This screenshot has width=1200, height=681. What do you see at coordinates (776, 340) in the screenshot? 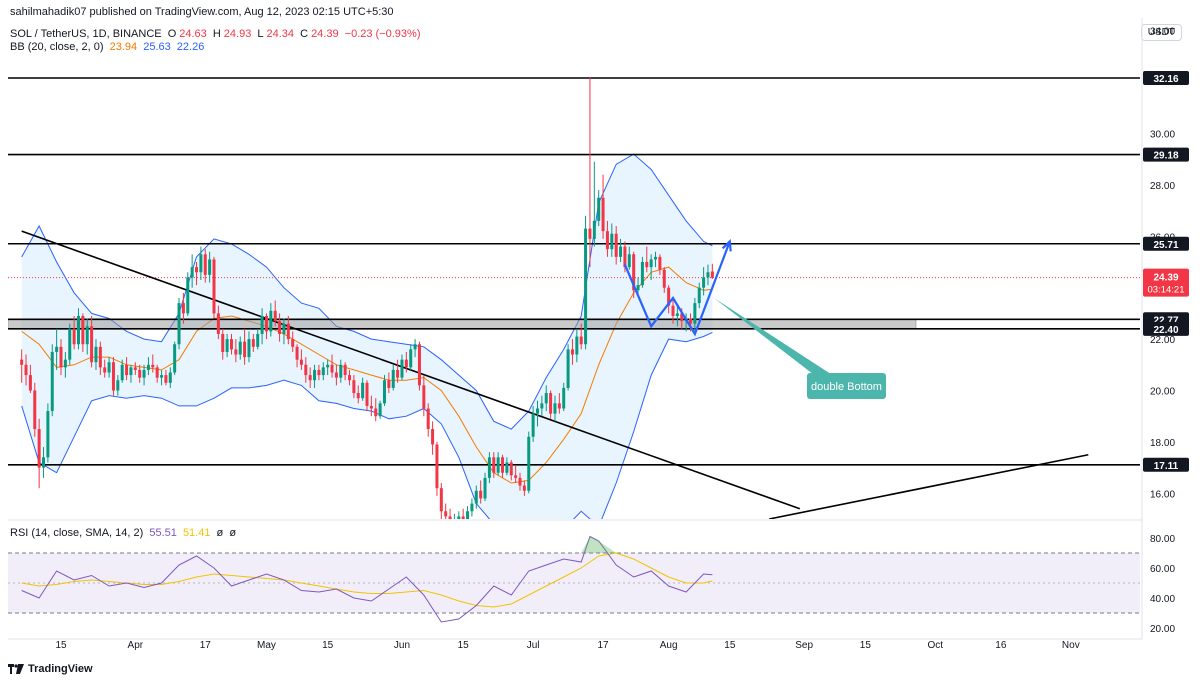
I see `callout-pointer` at bounding box center [776, 340].